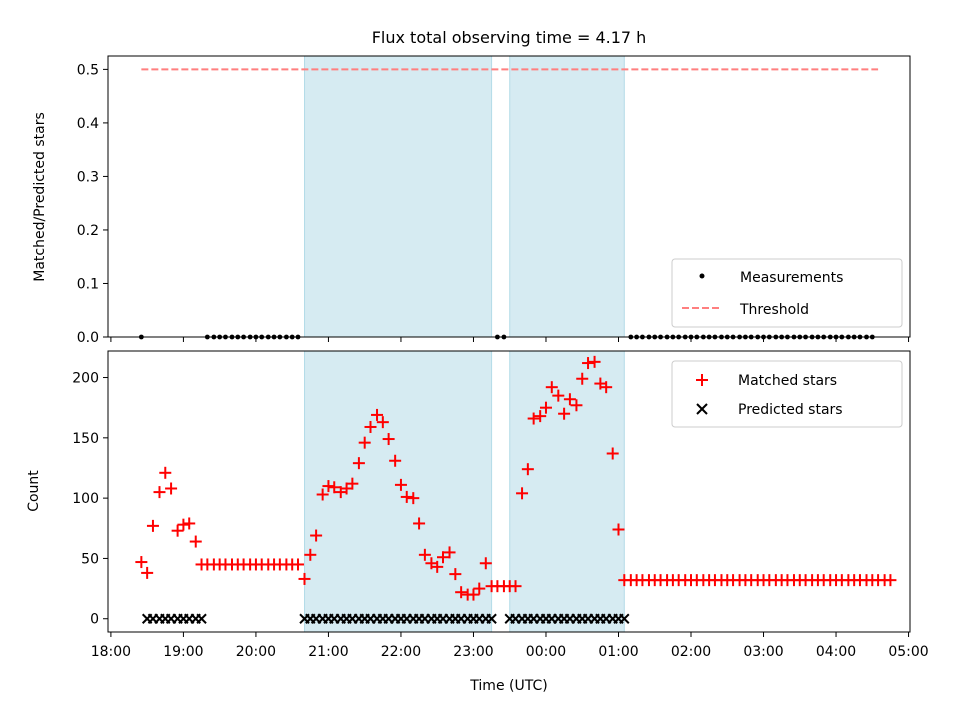 Image resolution: width=960 pixels, height=720 pixels. What do you see at coordinates (702, 276) in the screenshot?
I see `legend-measurements-marker` at bounding box center [702, 276].